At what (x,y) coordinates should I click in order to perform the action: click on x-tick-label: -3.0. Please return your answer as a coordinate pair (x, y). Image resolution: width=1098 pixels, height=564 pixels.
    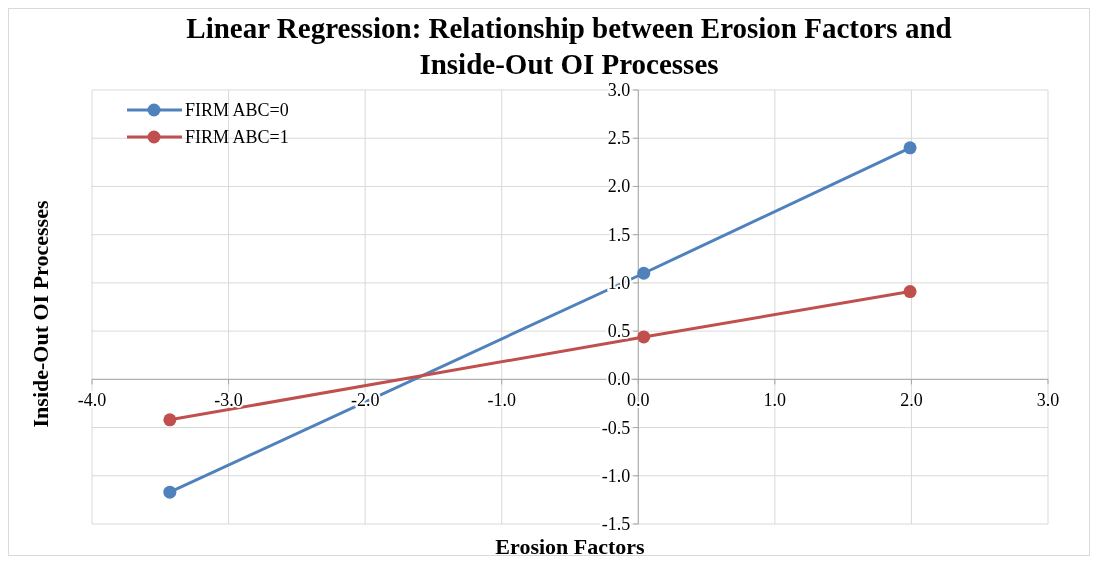
    Looking at the image, I should click on (228, 400).